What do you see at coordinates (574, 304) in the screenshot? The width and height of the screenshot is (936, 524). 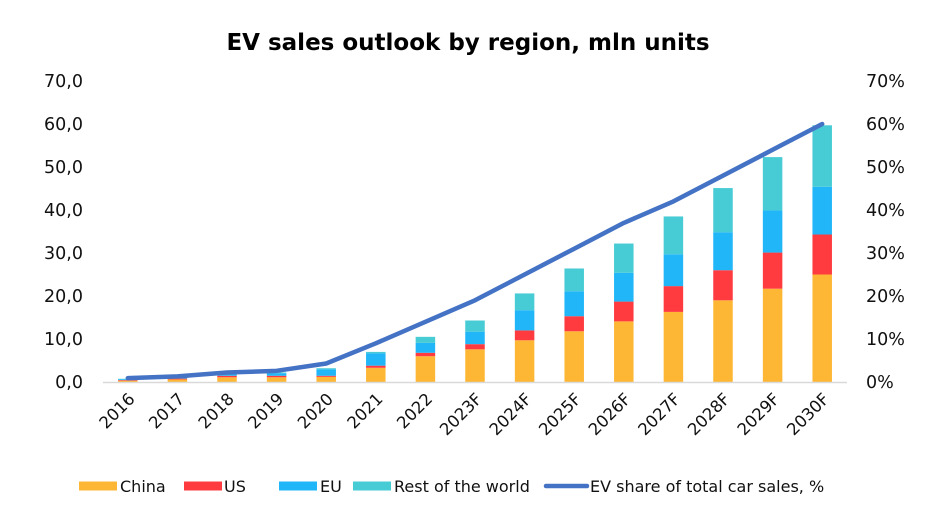 I see `bar-eu-2025F` at bounding box center [574, 304].